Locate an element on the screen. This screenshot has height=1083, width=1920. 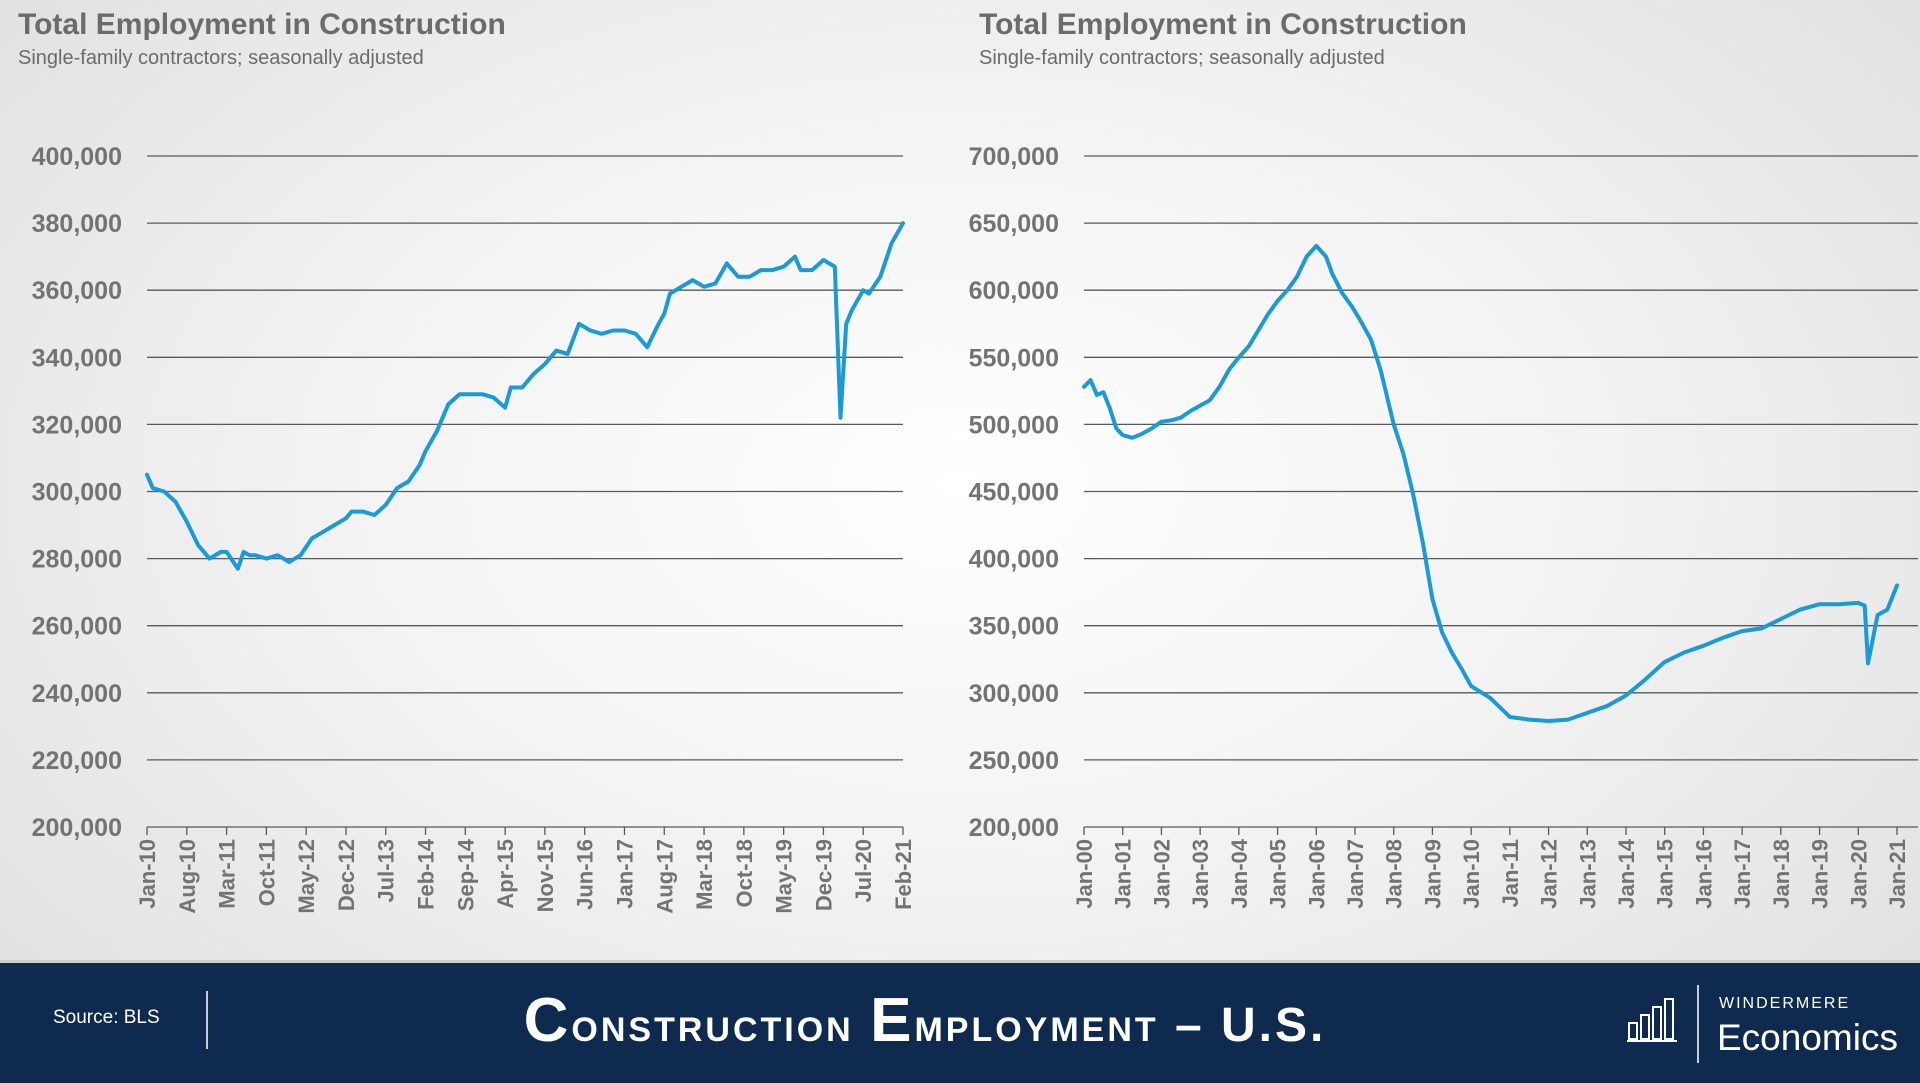
y-tick-label: 360,000 is located at coordinates (77, 291).